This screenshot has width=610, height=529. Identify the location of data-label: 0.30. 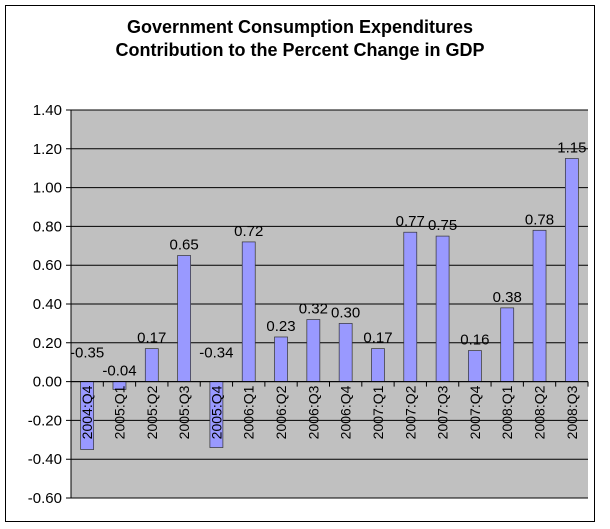
(345, 312).